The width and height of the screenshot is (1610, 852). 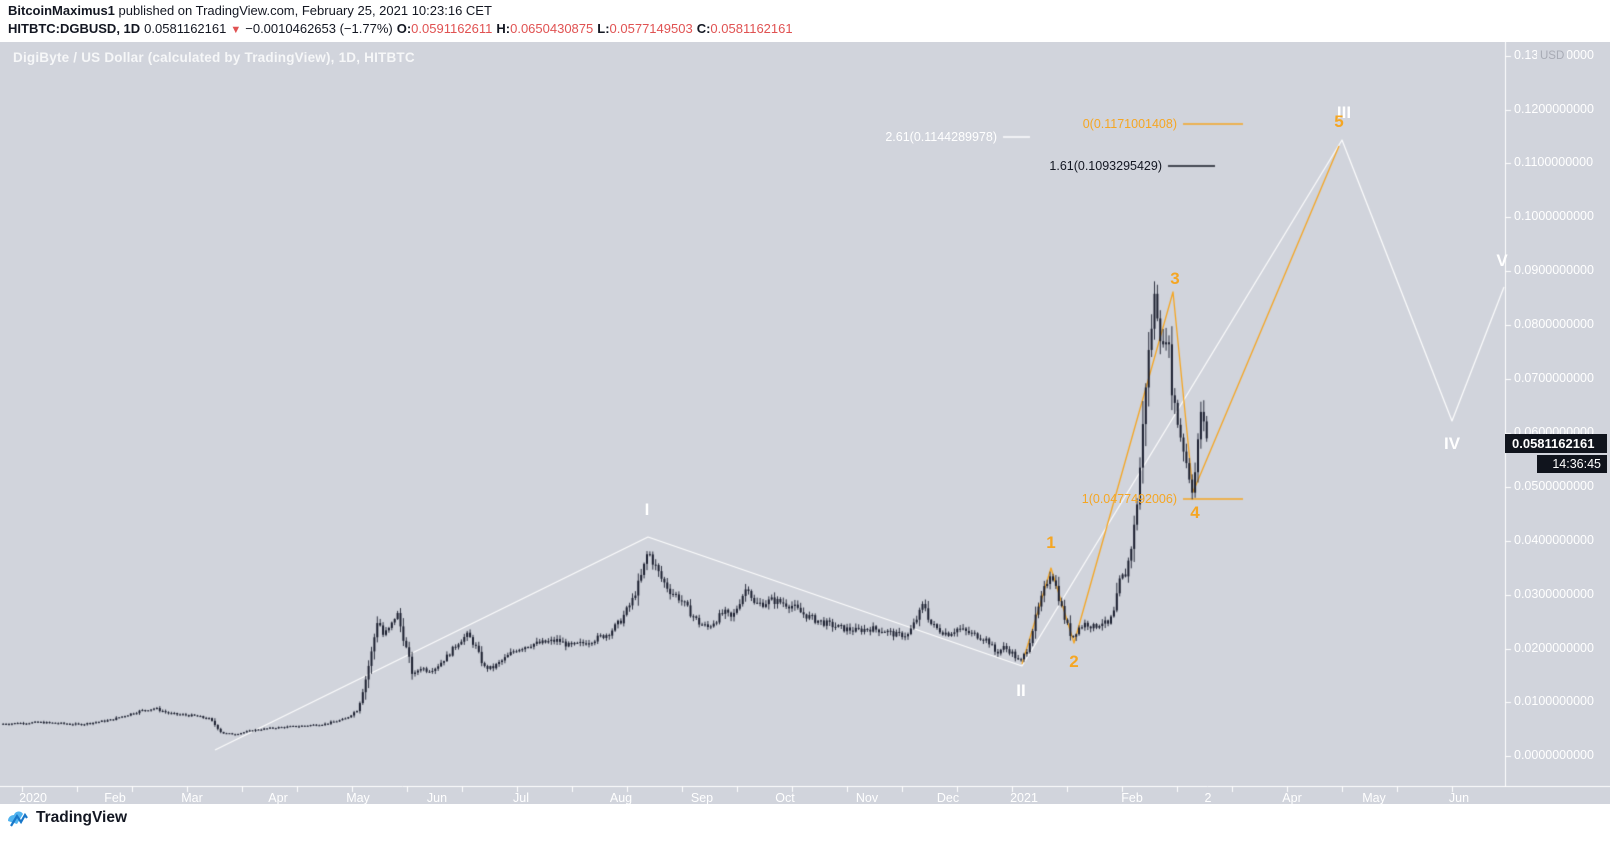 I want to click on fib-level-label: 1.61(0.1093295429), so click(x=1105, y=166).